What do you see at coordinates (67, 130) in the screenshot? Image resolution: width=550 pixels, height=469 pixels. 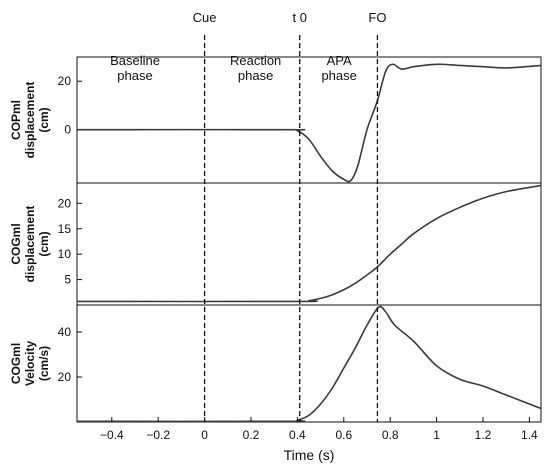 I see `panel-1-y-tick-label: 0` at bounding box center [67, 130].